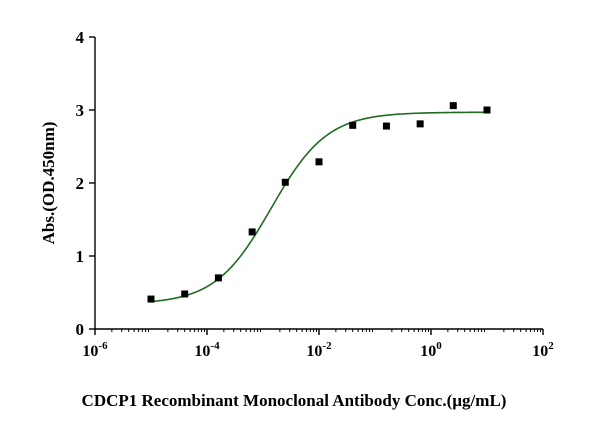  What do you see at coordinates (95, 350) in the screenshot?
I see `x-tick-label: 10⁻⁶` at bounding box center [95, 350].